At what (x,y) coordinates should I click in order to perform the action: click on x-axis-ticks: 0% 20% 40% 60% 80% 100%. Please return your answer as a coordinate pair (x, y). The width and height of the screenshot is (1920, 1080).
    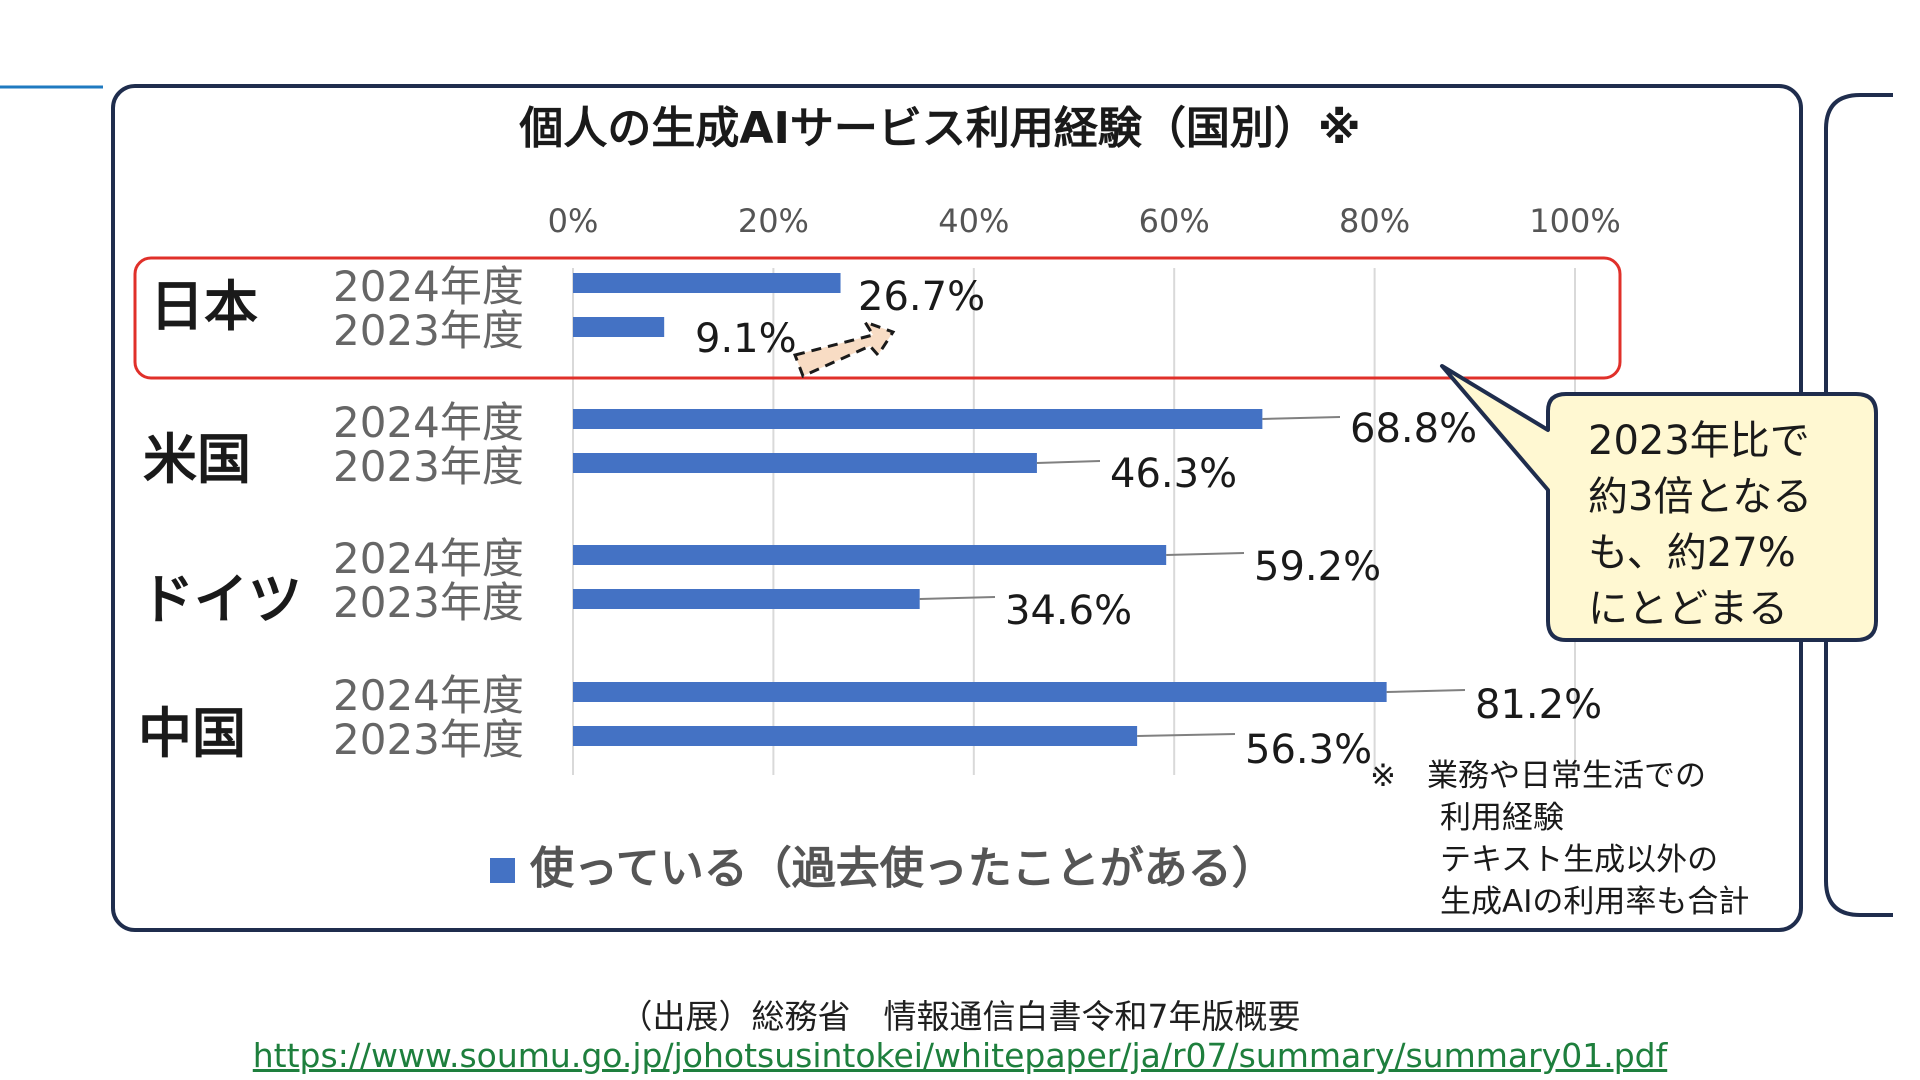
    Looking at the image, I should click on (1084, 221).